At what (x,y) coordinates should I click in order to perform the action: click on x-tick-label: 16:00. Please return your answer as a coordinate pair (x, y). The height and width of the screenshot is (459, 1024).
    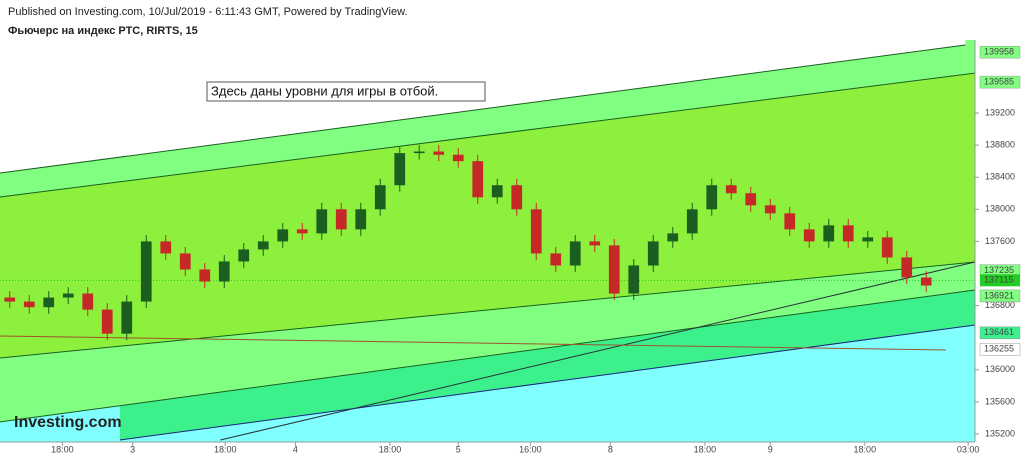
    Looking at the image, I should click on (530, 449).